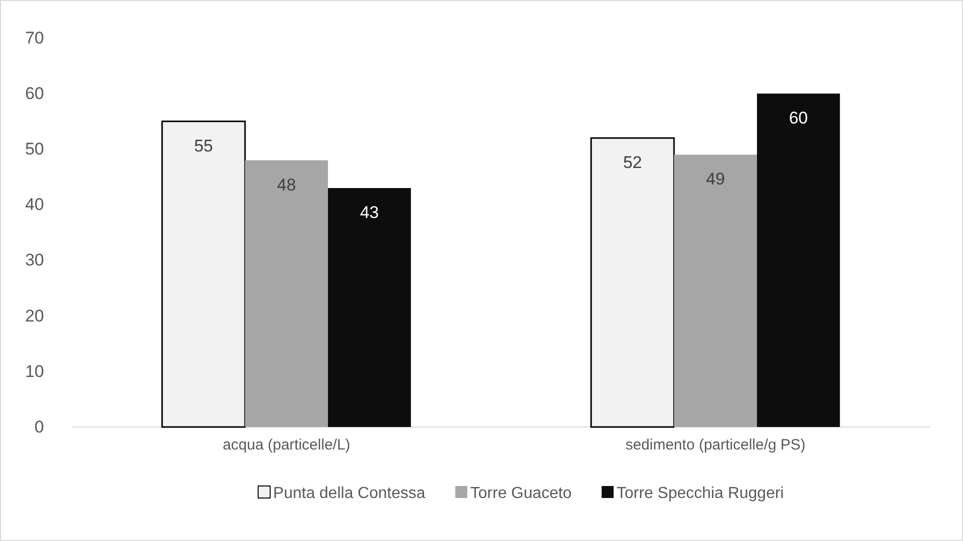 Image resolution: width=963 pixels, height=541 pixels. I want to click on data-label: 49, so click(715, 179).